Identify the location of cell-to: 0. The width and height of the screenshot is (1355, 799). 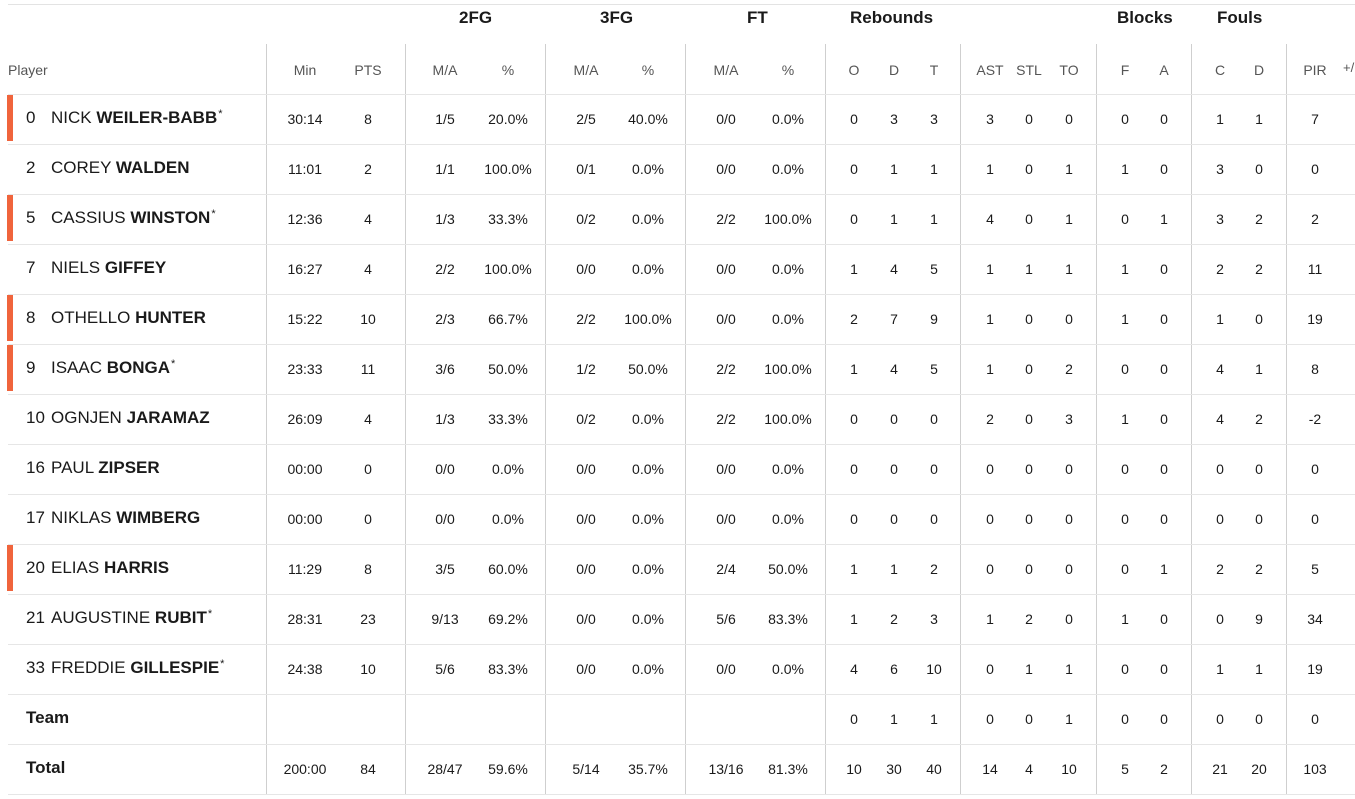
(1069, 619).